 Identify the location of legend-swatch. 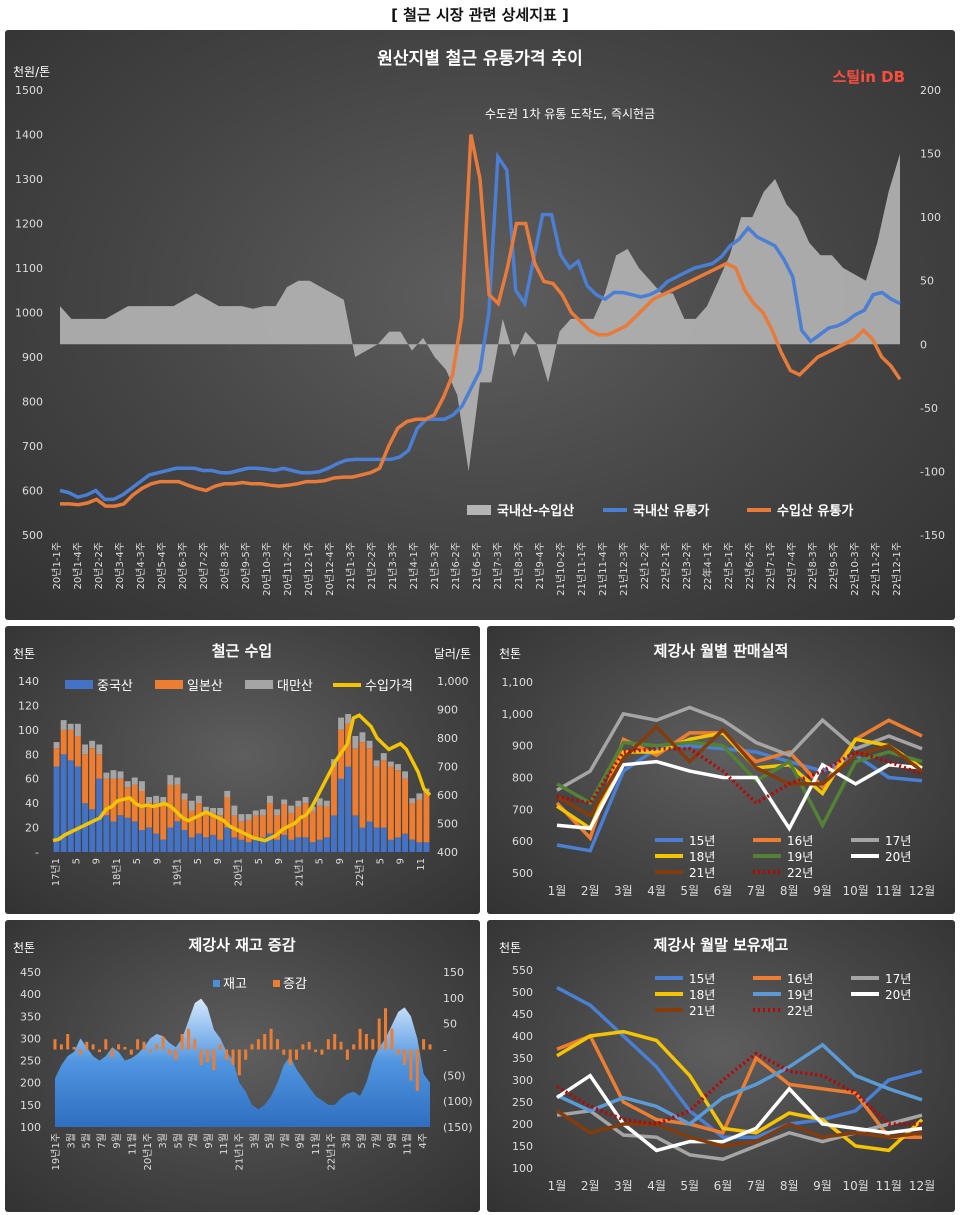
(216, 983).